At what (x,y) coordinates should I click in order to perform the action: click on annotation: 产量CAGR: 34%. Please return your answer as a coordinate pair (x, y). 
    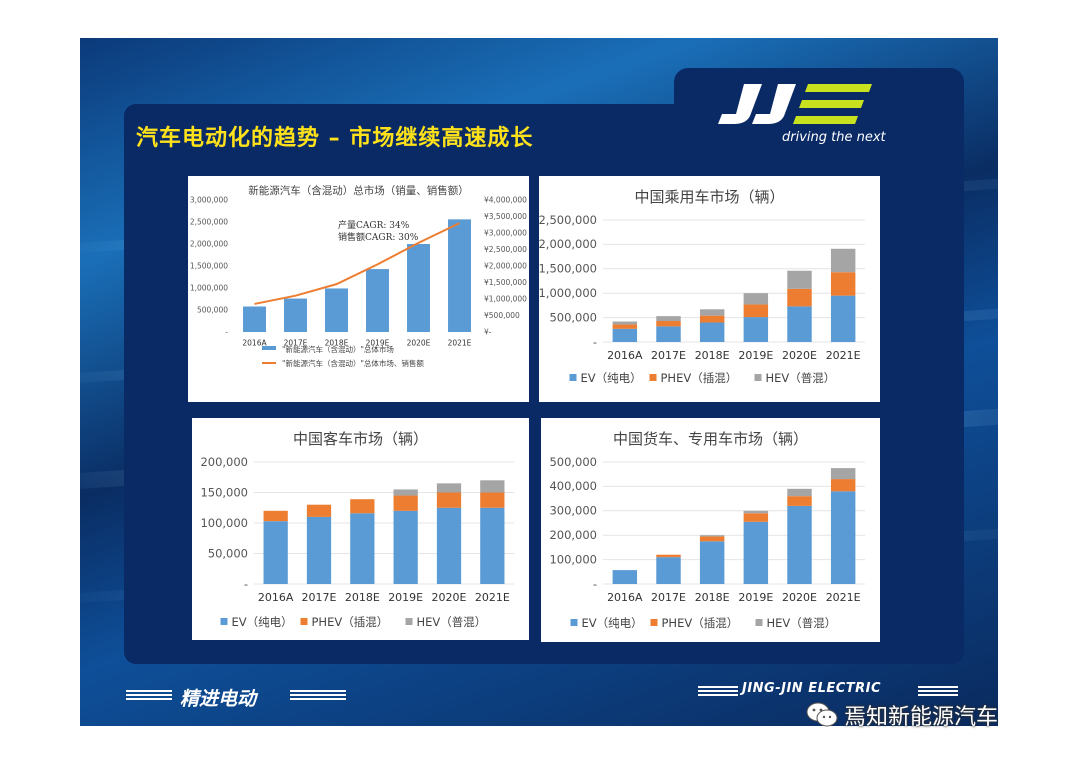
    Looking at the image, I should click on (374, 225).